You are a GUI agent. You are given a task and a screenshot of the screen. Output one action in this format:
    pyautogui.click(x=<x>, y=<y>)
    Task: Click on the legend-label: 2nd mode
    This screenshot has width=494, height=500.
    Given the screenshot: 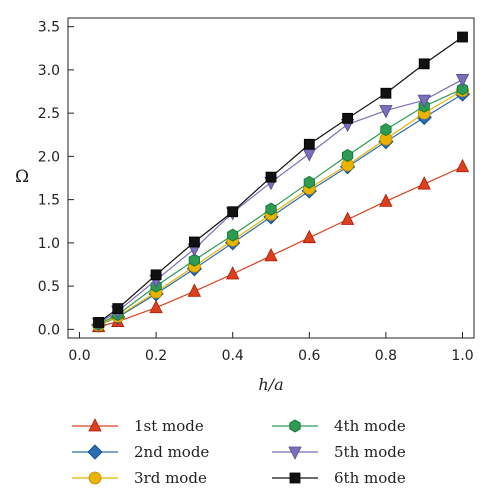 What is the action you would take?
    pyautogui.click(x=171, y=452)
    